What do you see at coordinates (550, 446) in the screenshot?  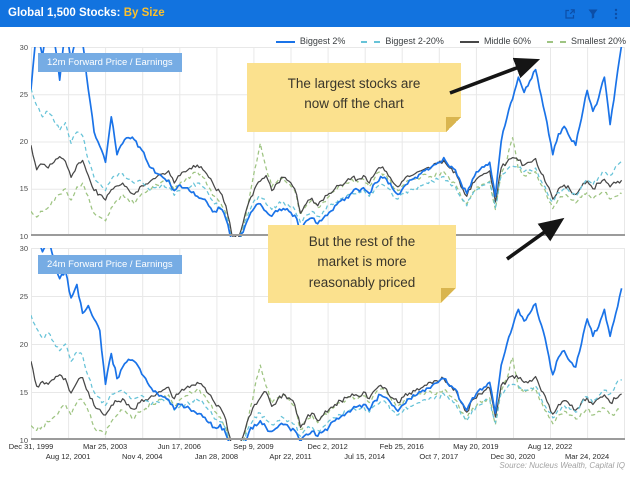 I see `x-axis-label: Aug 12, 2022` at bounding box center [550, 446].